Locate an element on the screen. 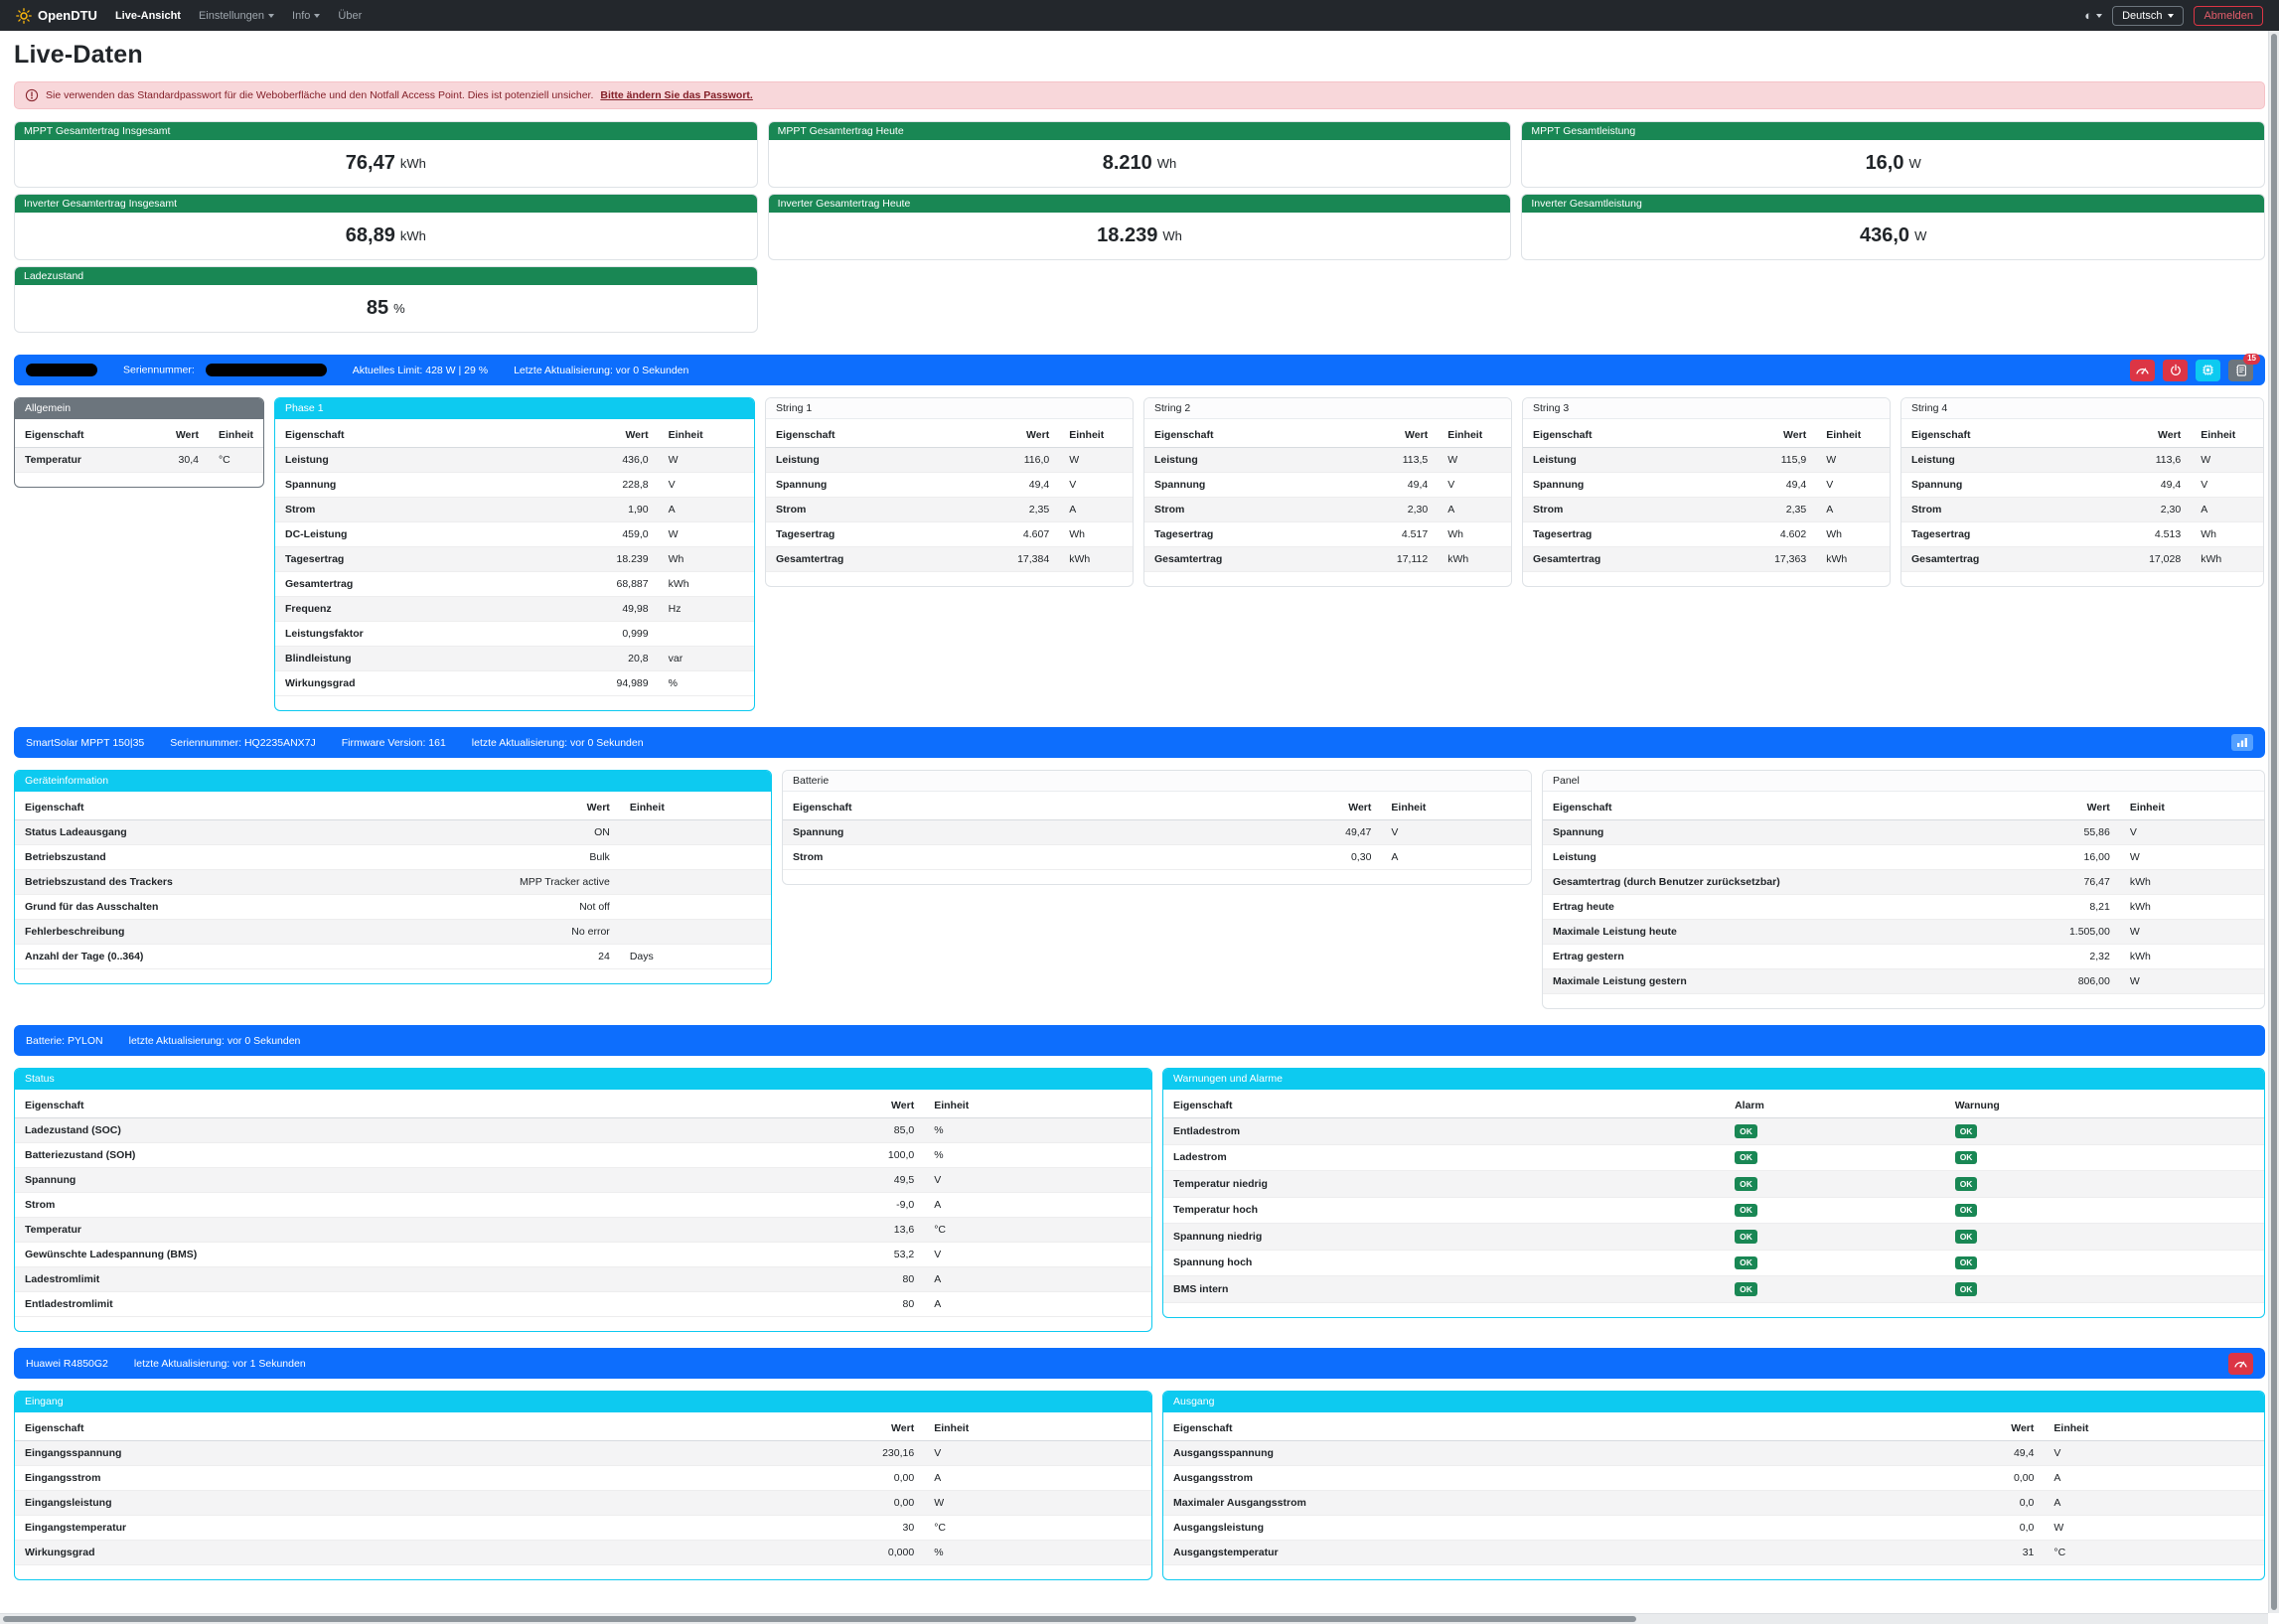 The width and height of the screenshot is (2279, 1624). brand: OpenDTU is located at coordinates (56, 15).